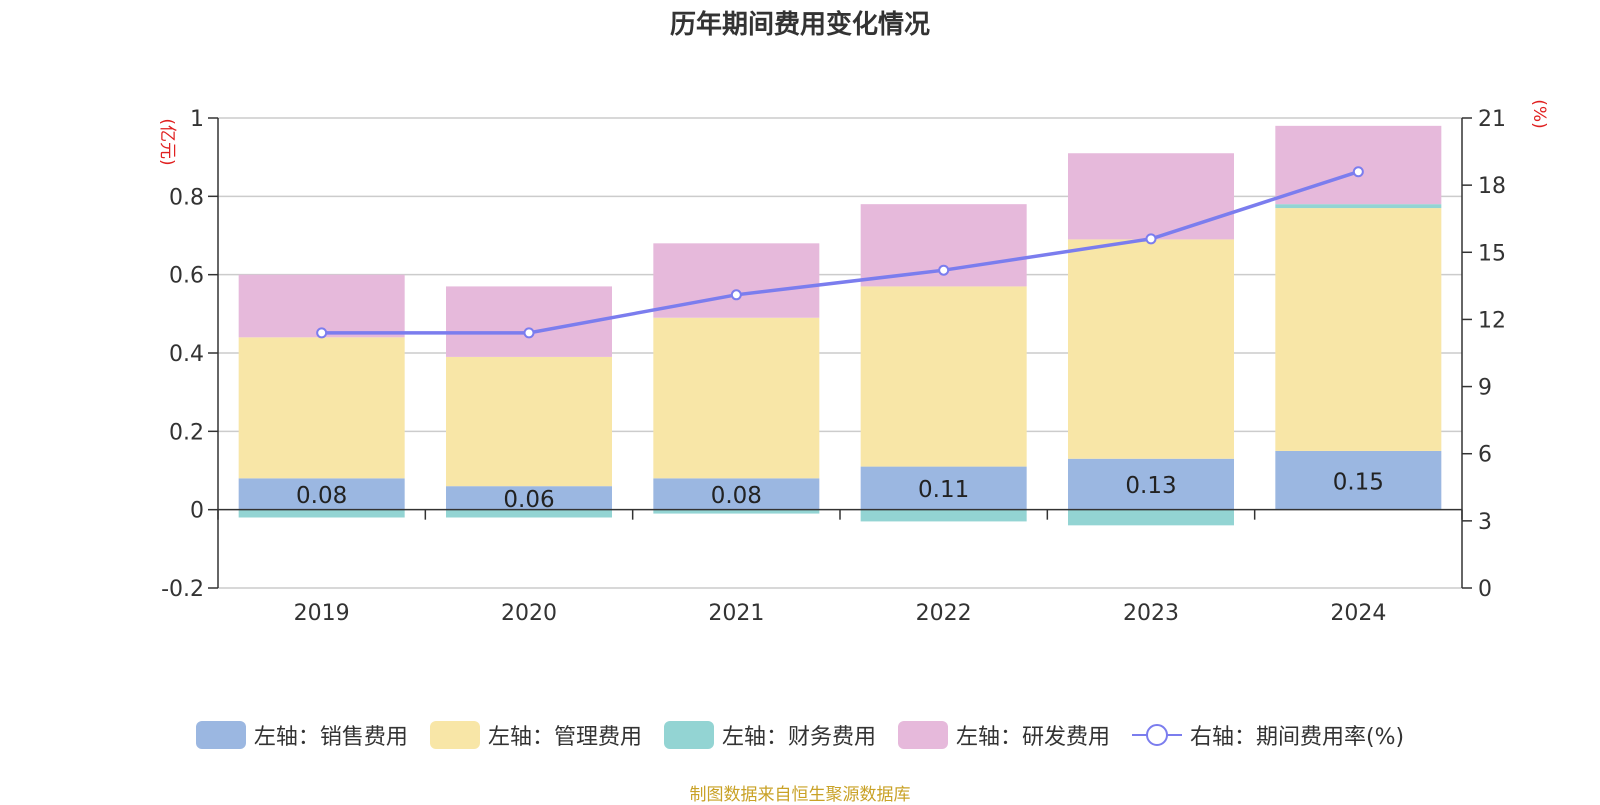 This screenshot has width=1600, height=805. I want to click on data-label-2021: 0.08, so click(736, 496).